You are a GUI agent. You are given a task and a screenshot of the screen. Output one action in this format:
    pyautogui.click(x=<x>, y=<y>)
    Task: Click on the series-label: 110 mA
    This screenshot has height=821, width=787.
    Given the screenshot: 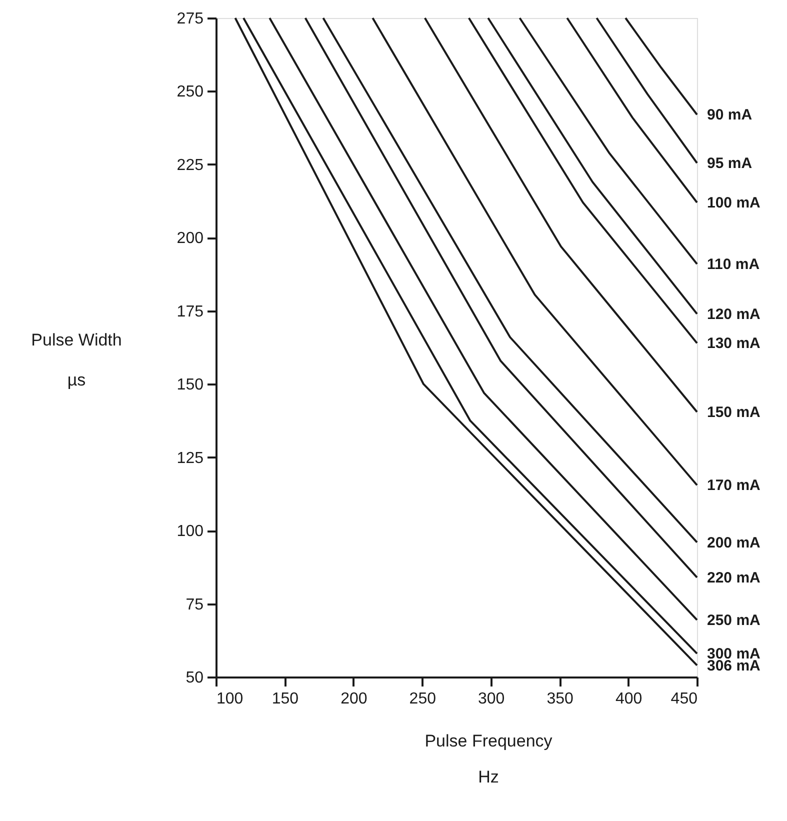 What is the action you would take?
    pyautogui.click(x=733, y=265)
    